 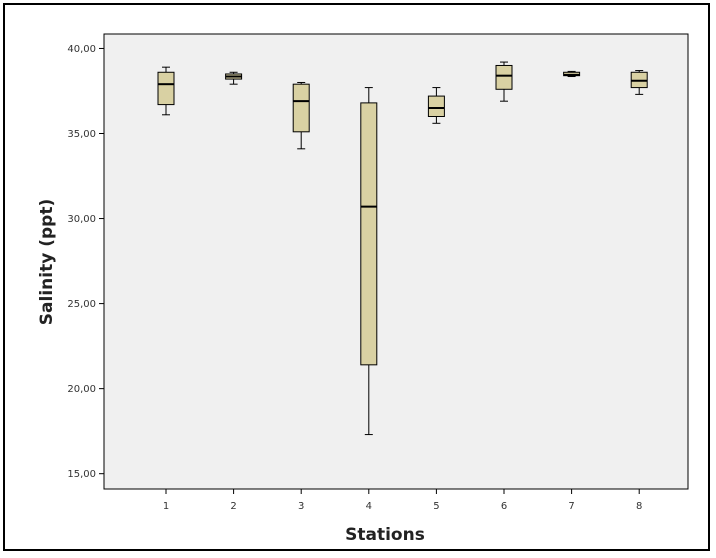 I want to click on y-tick-label: 30,00, so click(x=81, y=219).